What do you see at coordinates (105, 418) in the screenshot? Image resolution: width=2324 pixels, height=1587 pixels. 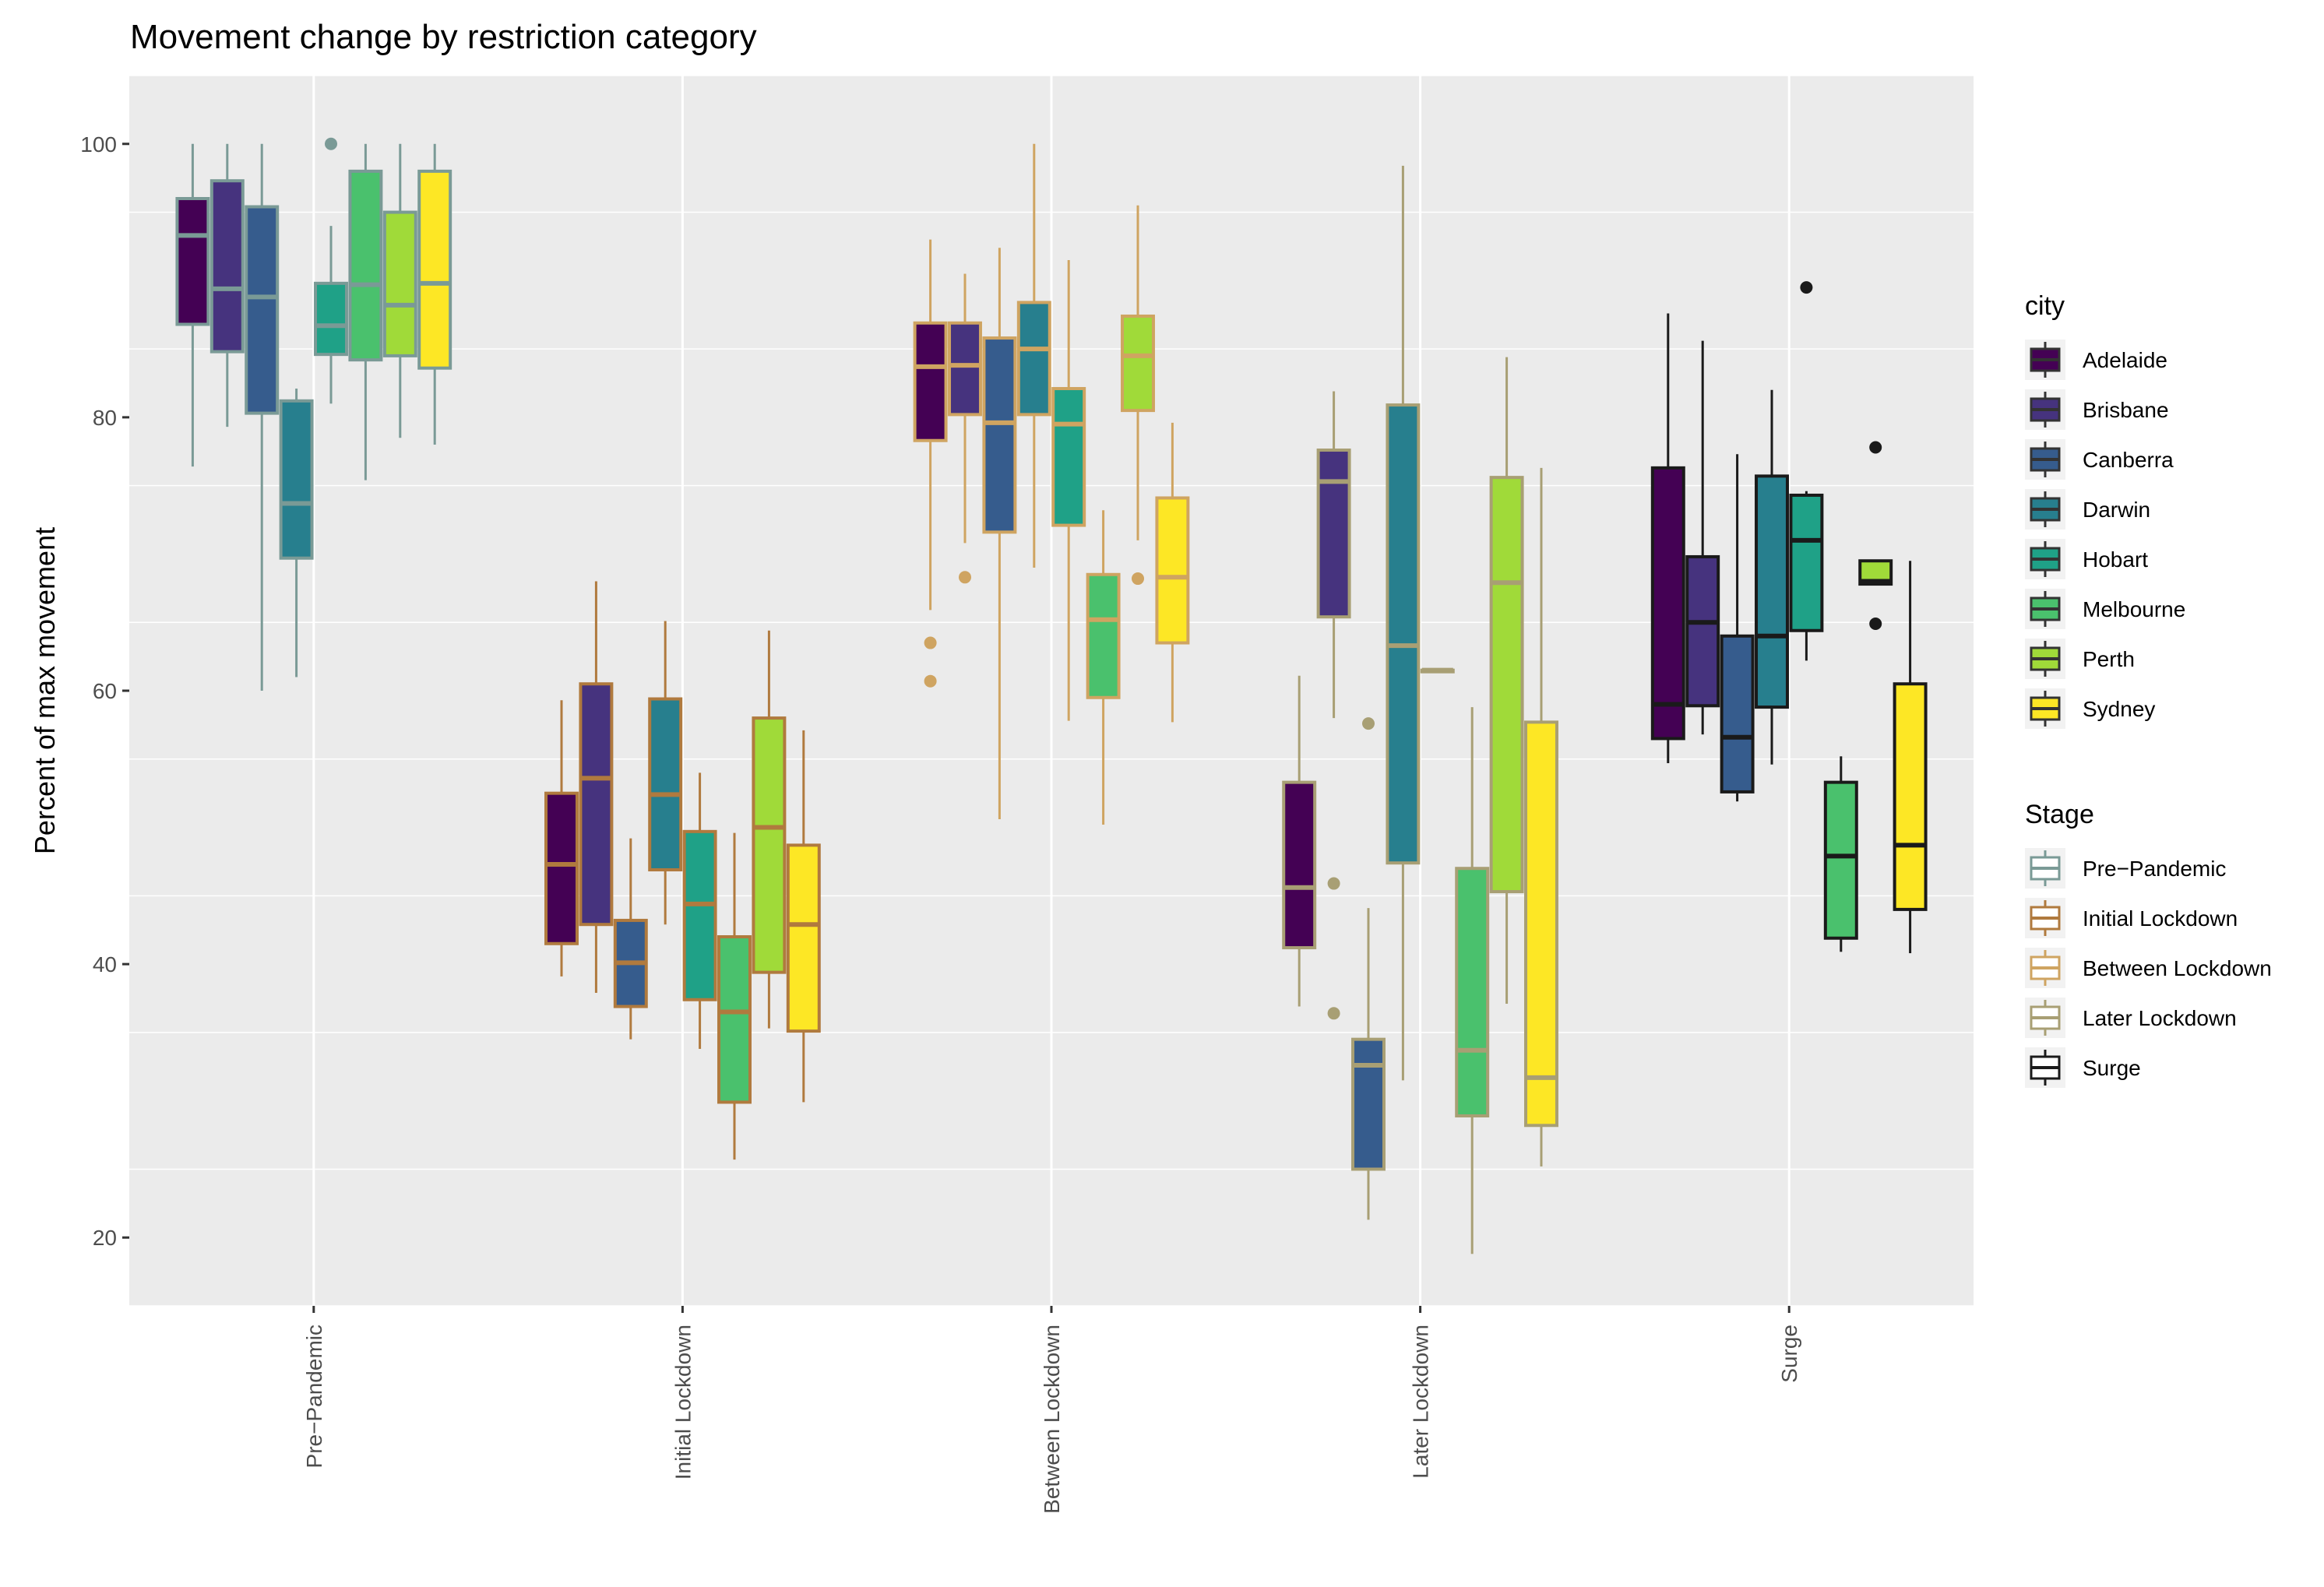 I see `y-tick-label: 80` at bounding box center [105, 418].